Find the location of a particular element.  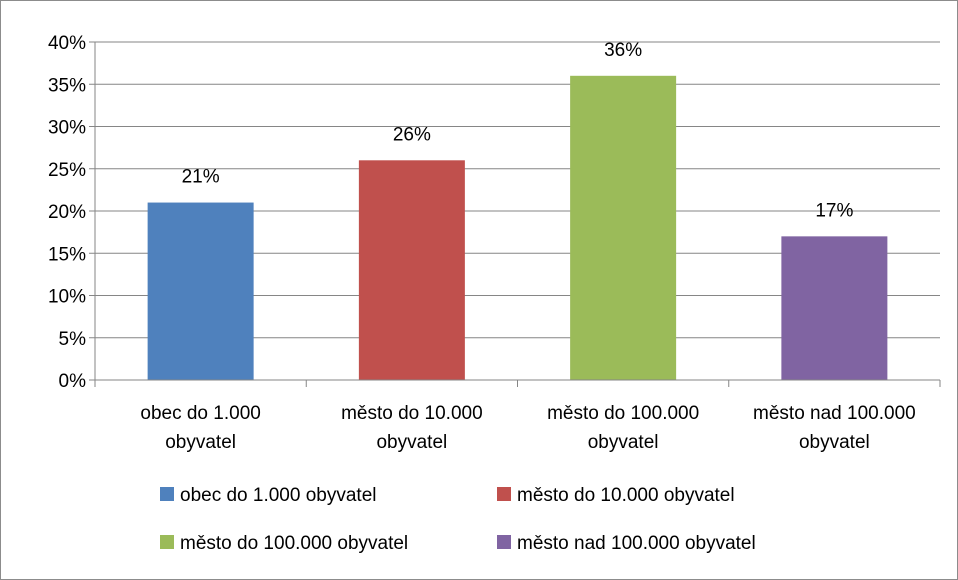

legend-item: obec do 1.000 obyvatel is located at coordinates (268, 495).